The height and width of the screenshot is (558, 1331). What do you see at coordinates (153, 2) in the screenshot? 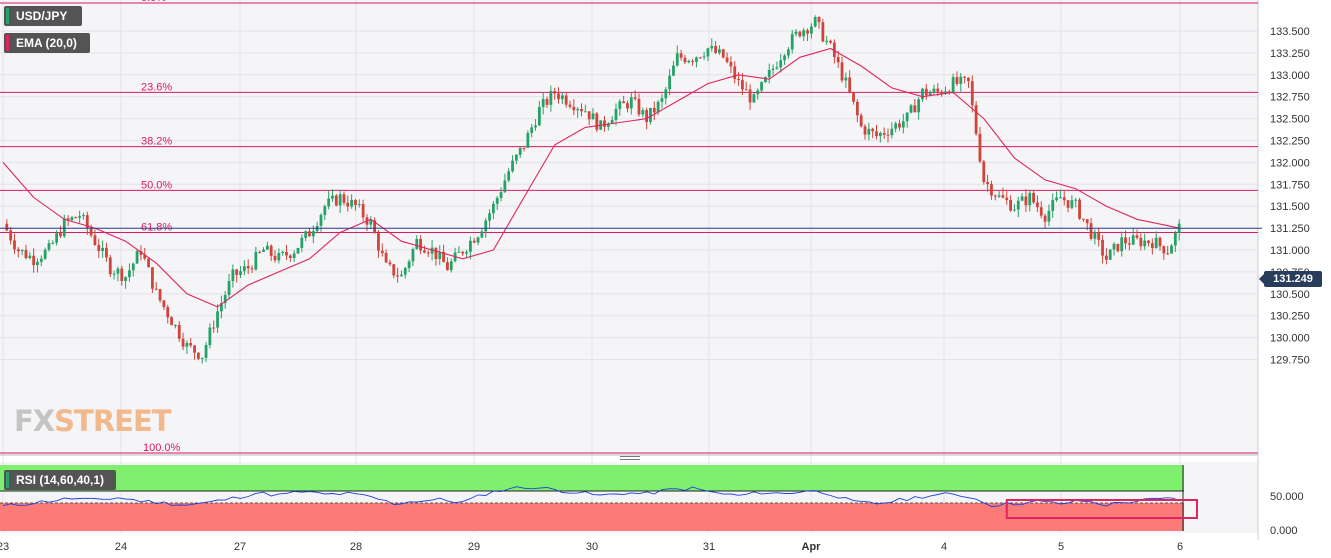
I see `fib-level-label: 0.0%` at bounding box center [153, 2].